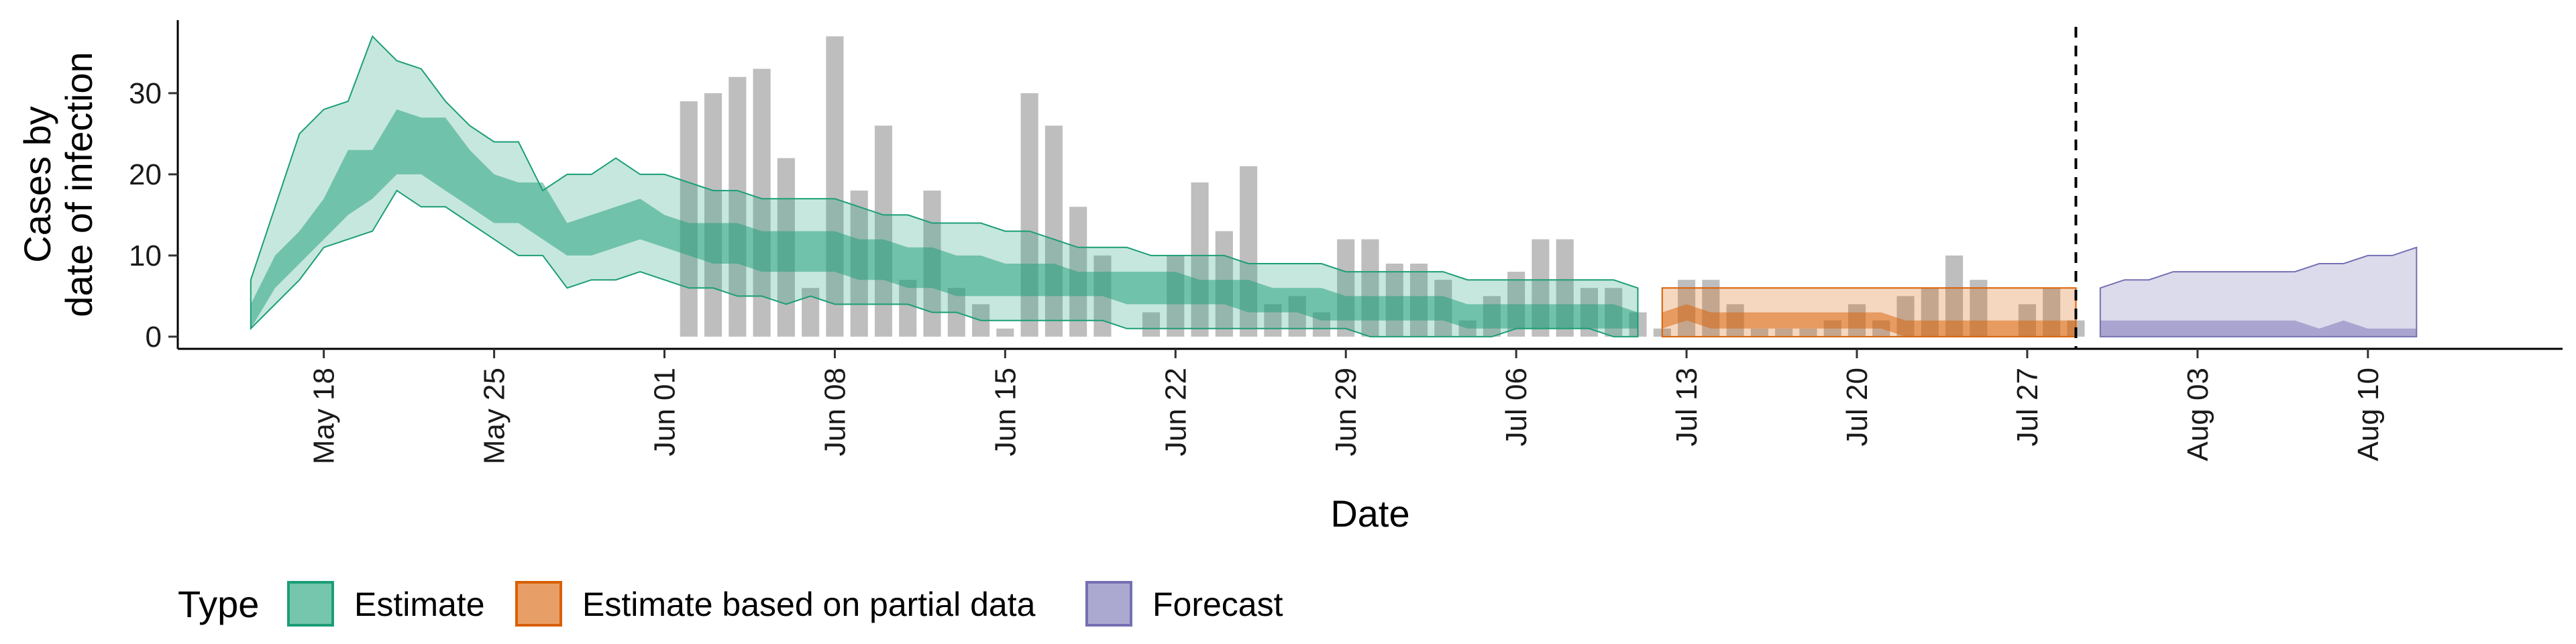 Image resolution: width=2576 pixels, height=644 pixels. Describe the element at coordinates (1175, 412) in the screenshot. I see `x-tick-label: Jun 22` at that location.